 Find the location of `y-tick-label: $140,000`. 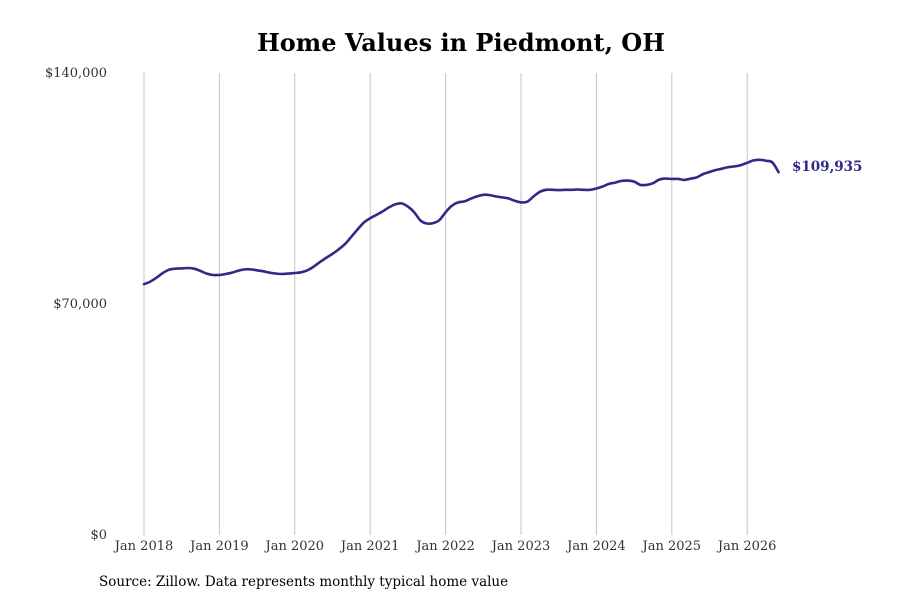

y-tick-label: $140,000 is located at coordinates (76, 73).